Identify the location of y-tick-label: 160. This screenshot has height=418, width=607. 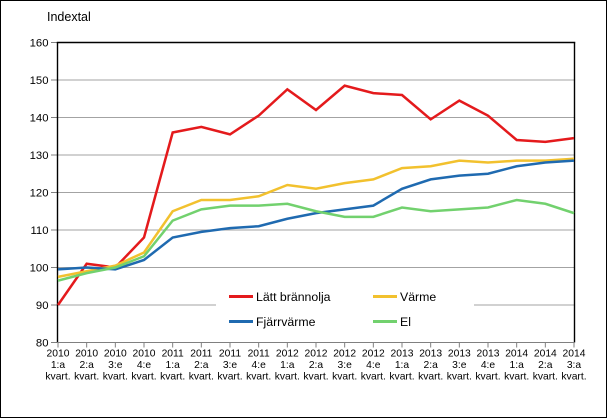
(39, 44).